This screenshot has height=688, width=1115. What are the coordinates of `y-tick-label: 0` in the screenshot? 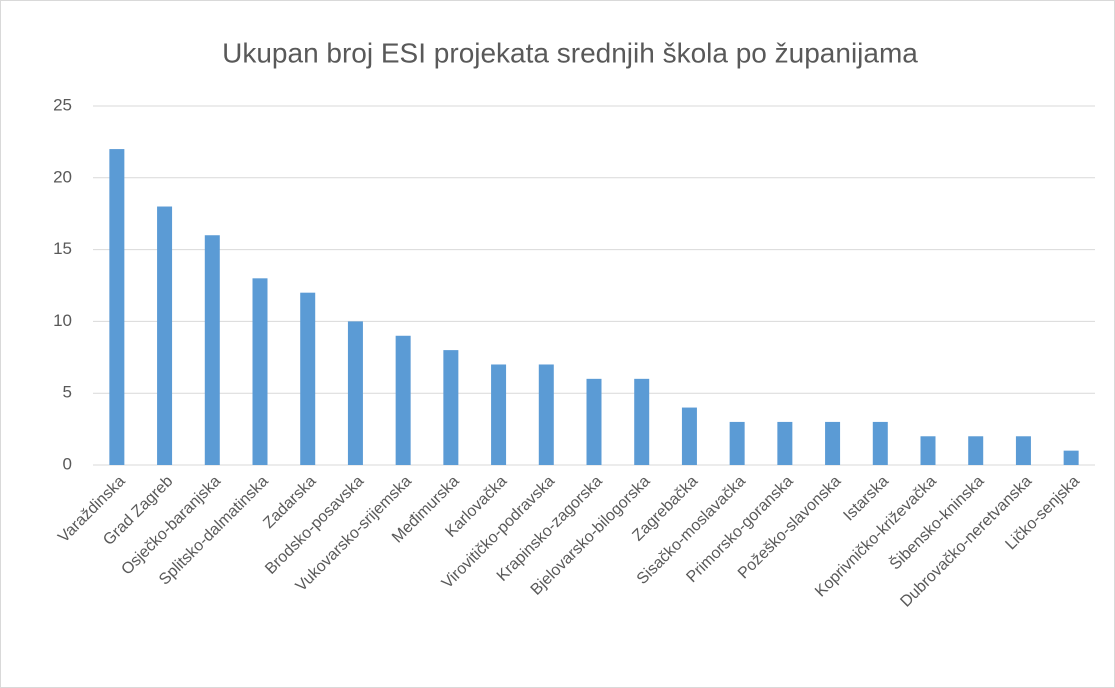 It's located at (67, 463).